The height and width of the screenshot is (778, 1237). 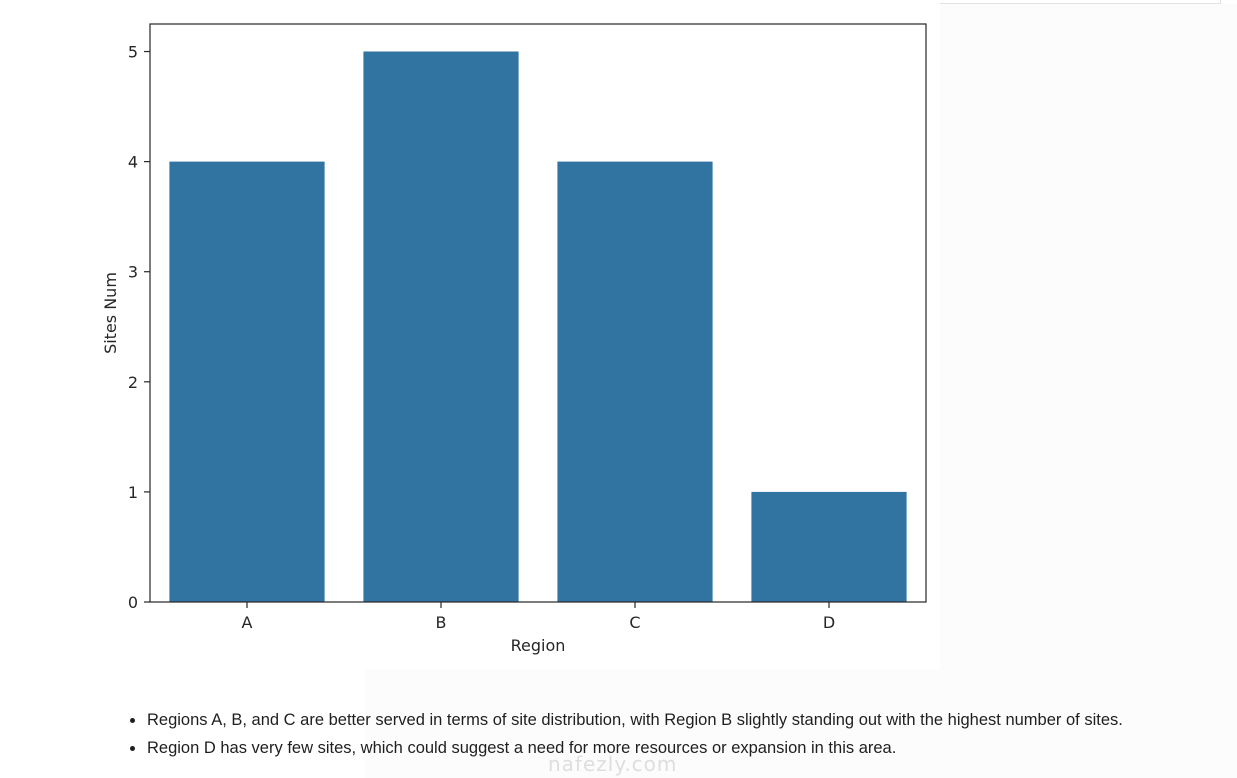 What do you see at coordinates (133, 492) in the screenshot?
I see `y-tick-label: 1` at bounding box center [133, 492].